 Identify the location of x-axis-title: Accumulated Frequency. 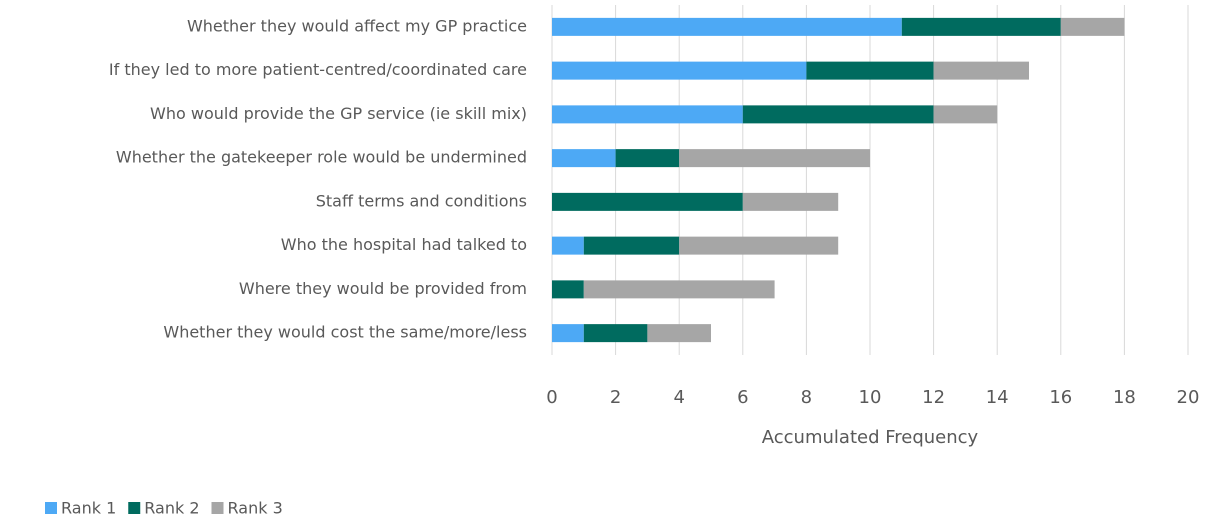
(870, 437).